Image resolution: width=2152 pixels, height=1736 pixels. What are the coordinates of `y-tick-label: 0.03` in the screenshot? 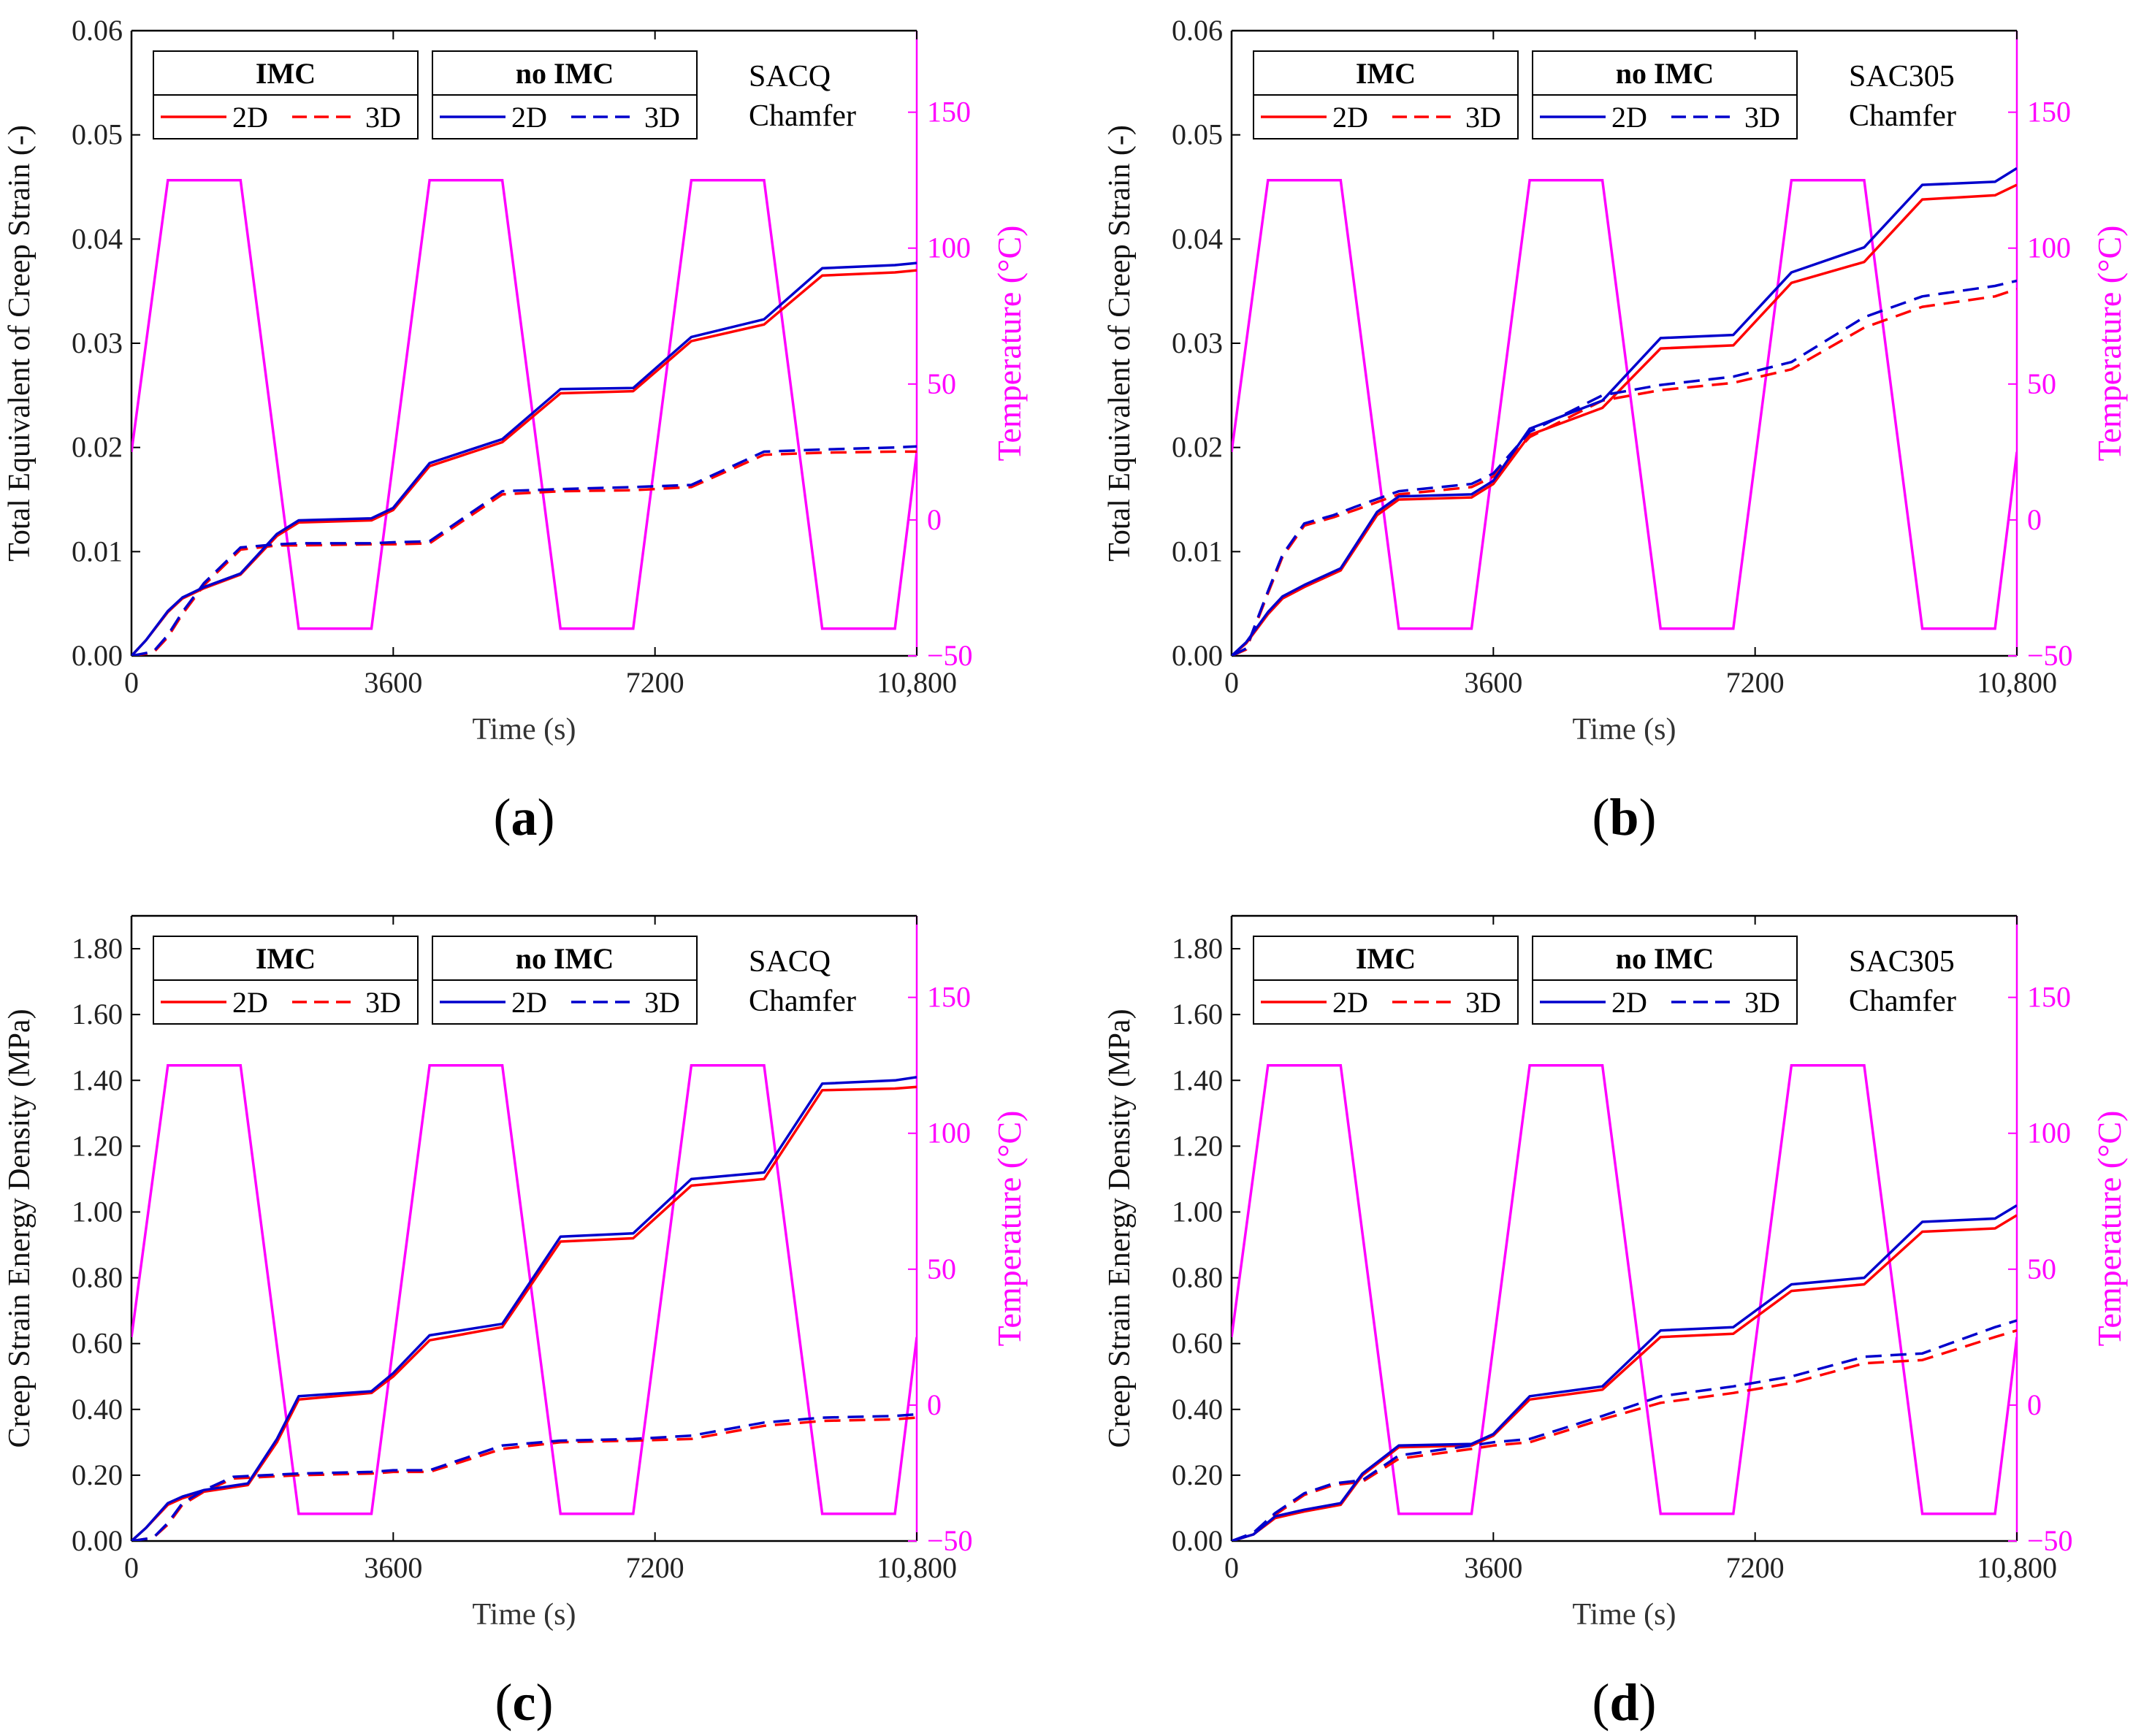 It's located at (1197, 342).